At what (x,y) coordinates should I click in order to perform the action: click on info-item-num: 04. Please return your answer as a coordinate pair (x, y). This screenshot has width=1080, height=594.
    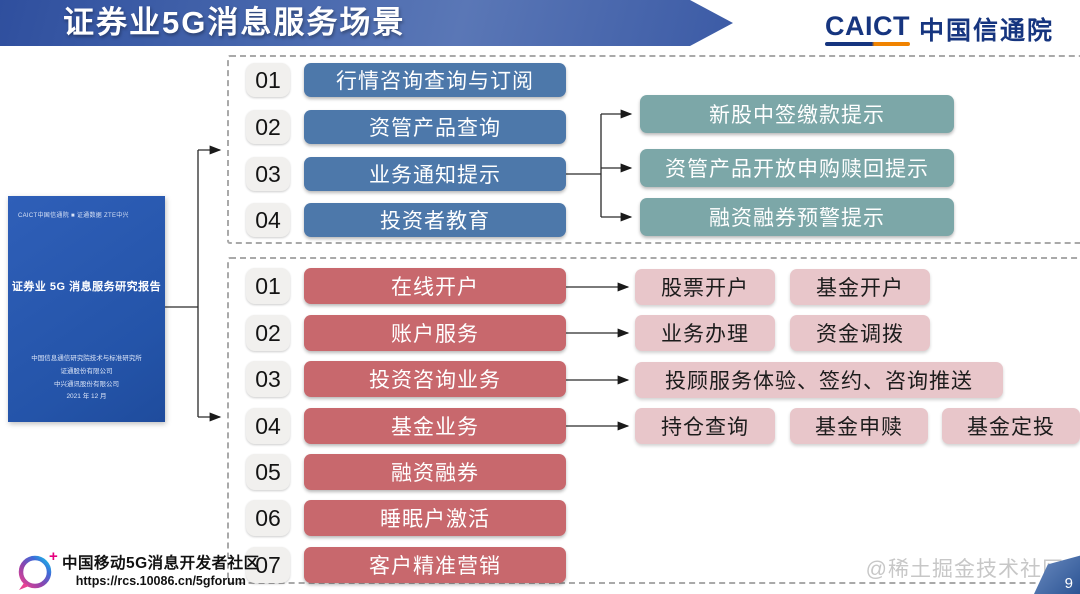
    Looking at the image, I should click on (268, 220).